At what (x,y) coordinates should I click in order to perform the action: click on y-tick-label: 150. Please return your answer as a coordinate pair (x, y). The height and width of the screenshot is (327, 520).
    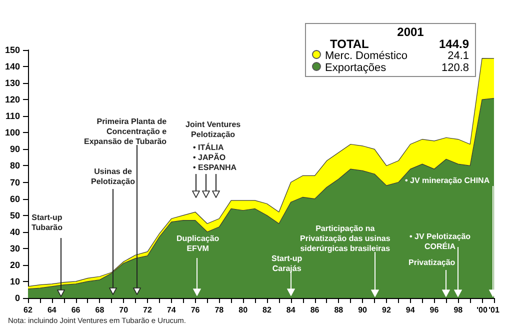
    Looking at the image, I should click on (12, 50).